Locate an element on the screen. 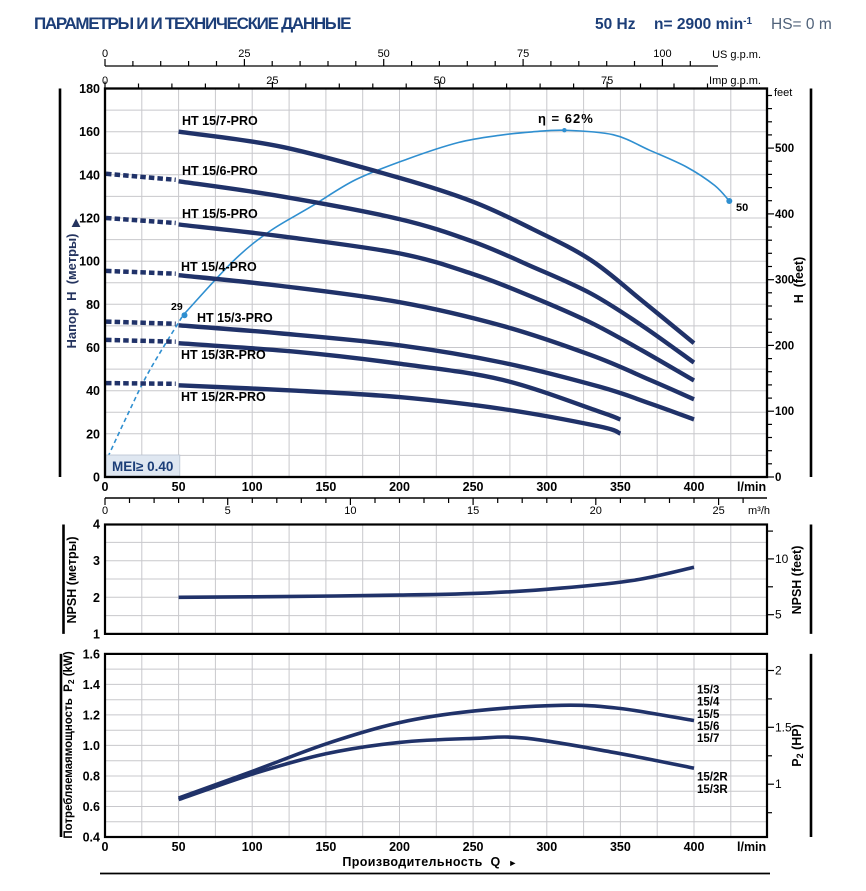 This screenshot has height=891, width=866. svg-text: 3 is located at coordinates (96, 561).